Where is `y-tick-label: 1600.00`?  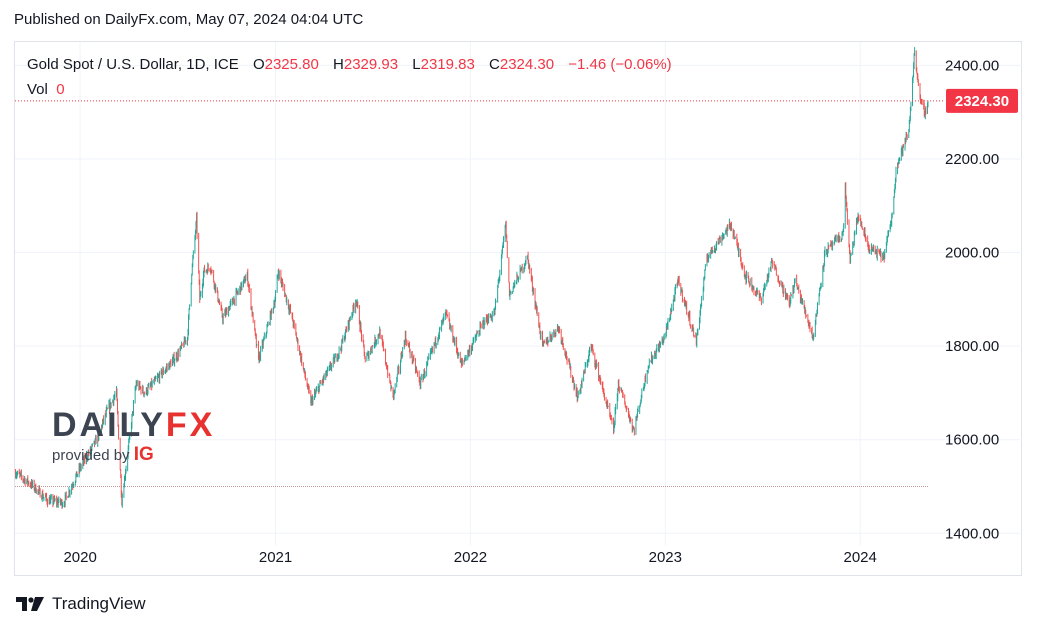 y-tick-label: 1600.00 is located at coordinates (972, 440).